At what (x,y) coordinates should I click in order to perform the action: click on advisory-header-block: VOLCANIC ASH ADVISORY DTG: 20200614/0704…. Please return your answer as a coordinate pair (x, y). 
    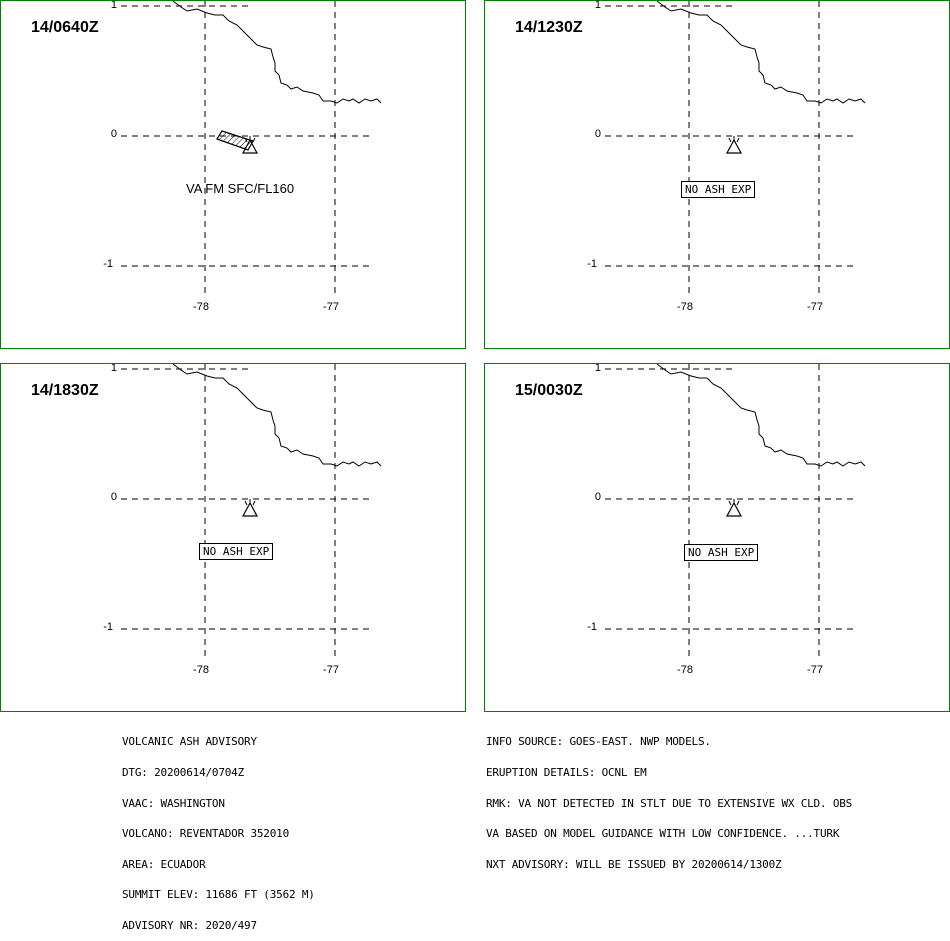
    Looking at the image, I should click on (218, 829).